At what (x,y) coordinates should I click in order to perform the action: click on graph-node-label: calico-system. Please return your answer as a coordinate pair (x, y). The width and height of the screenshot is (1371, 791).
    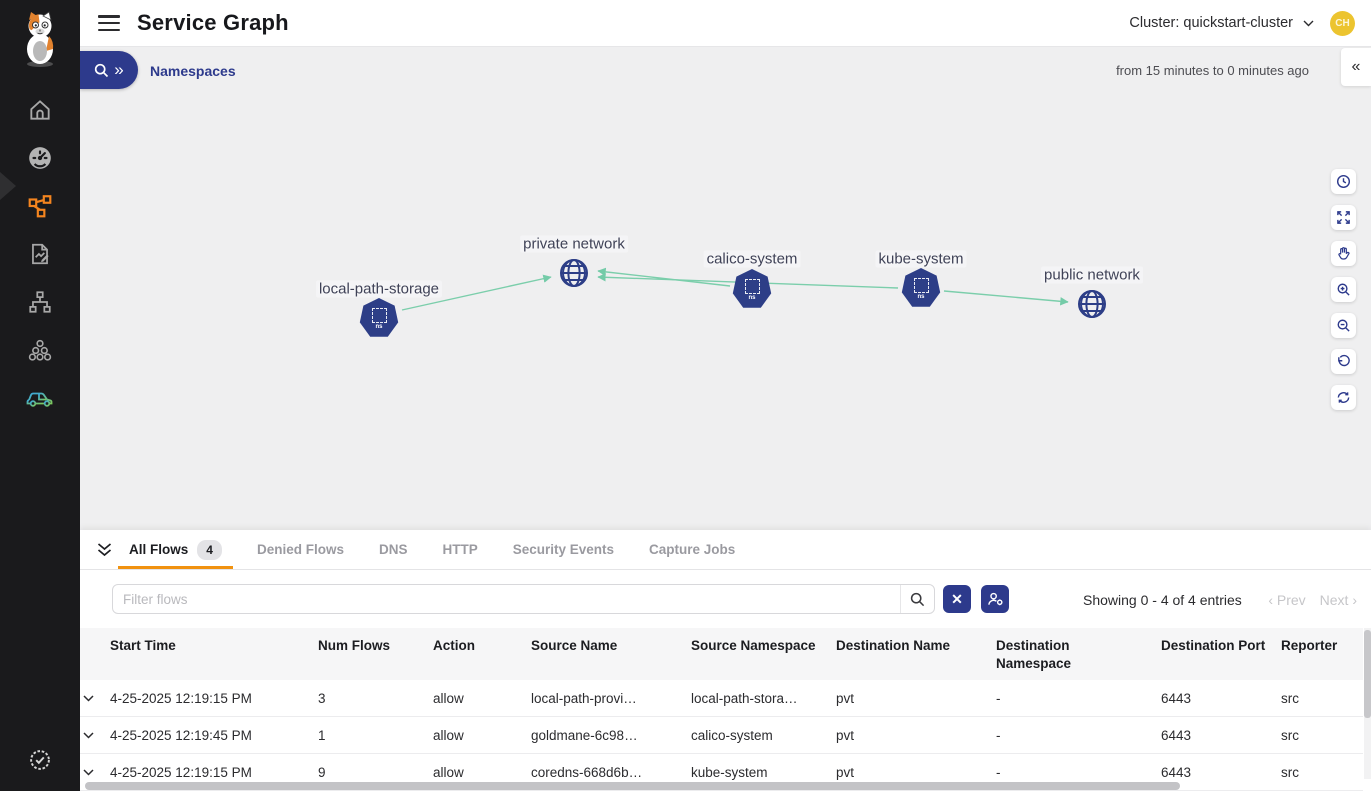
    Looking at the image, I should click on (752, 259).